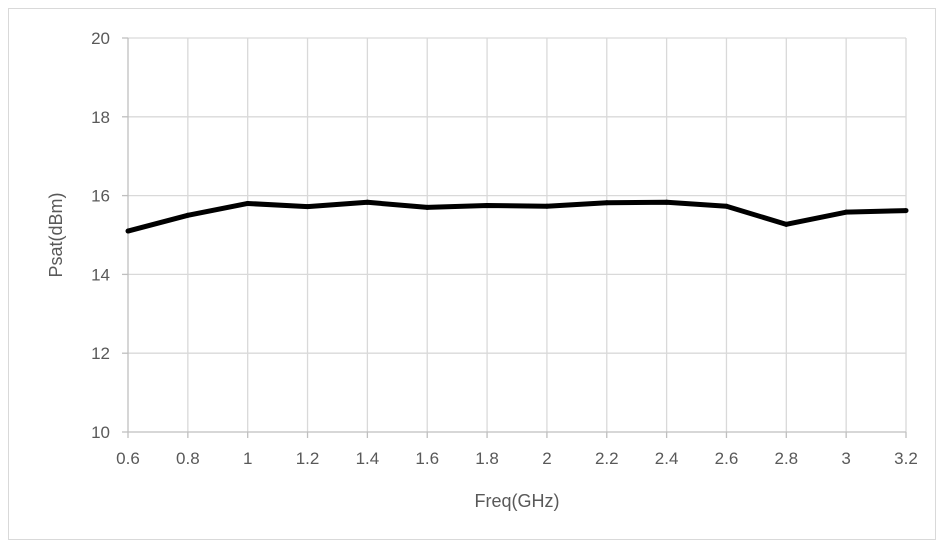 This screenshot has width=939, height=542. What do you see at coordinates (607, 458) in the screenshot?
I see `x-tick-label: 2.2` at bounding box center [607, 458].